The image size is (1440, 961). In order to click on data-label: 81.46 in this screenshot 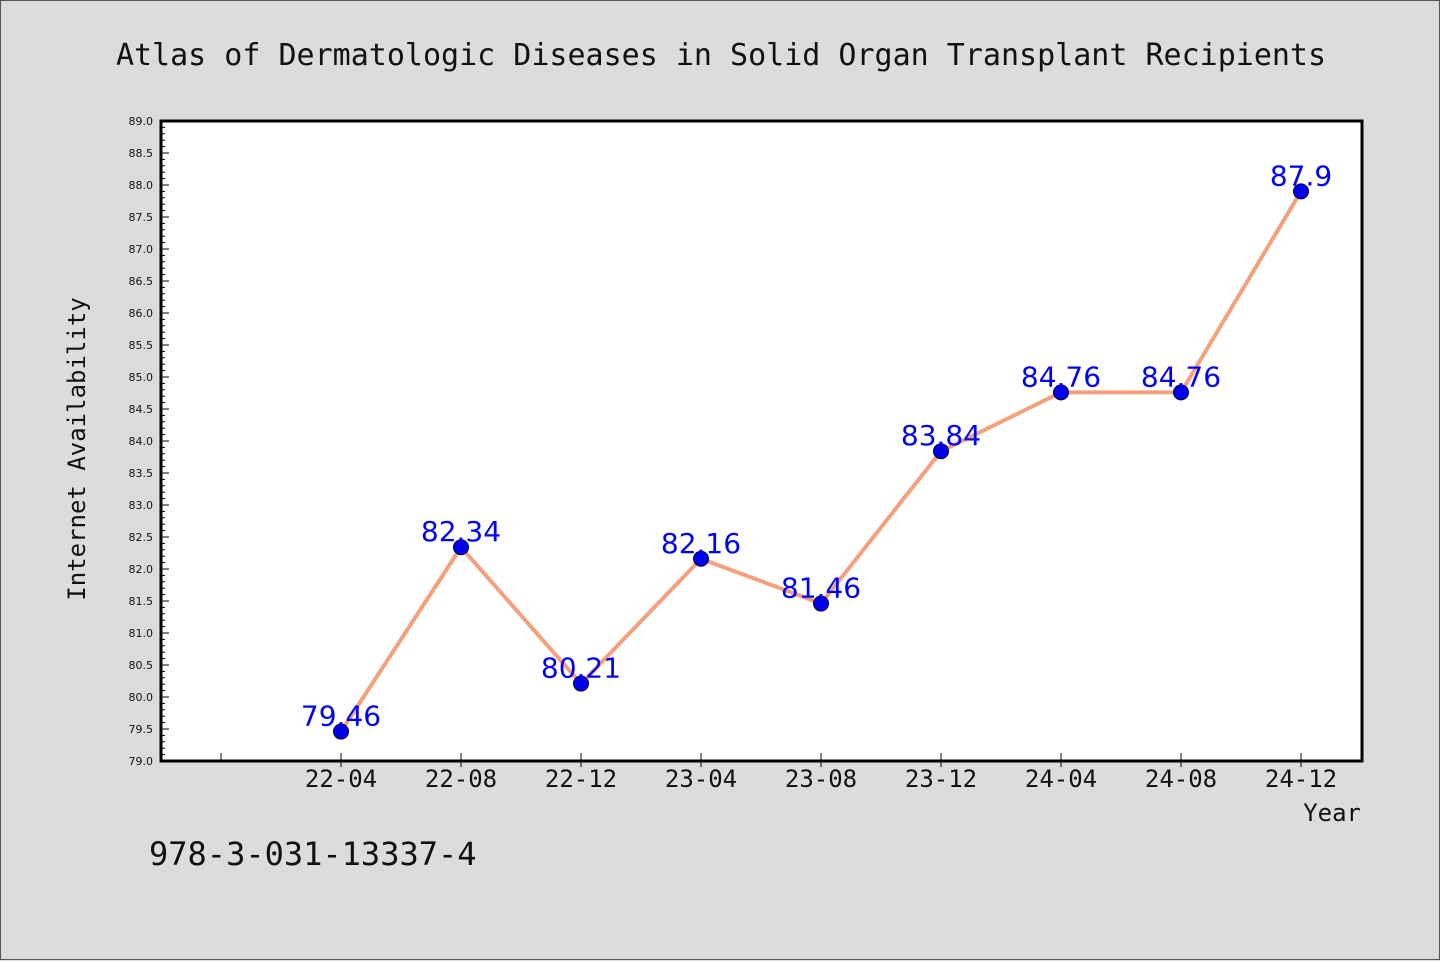, I will do `click(821, 588)`.